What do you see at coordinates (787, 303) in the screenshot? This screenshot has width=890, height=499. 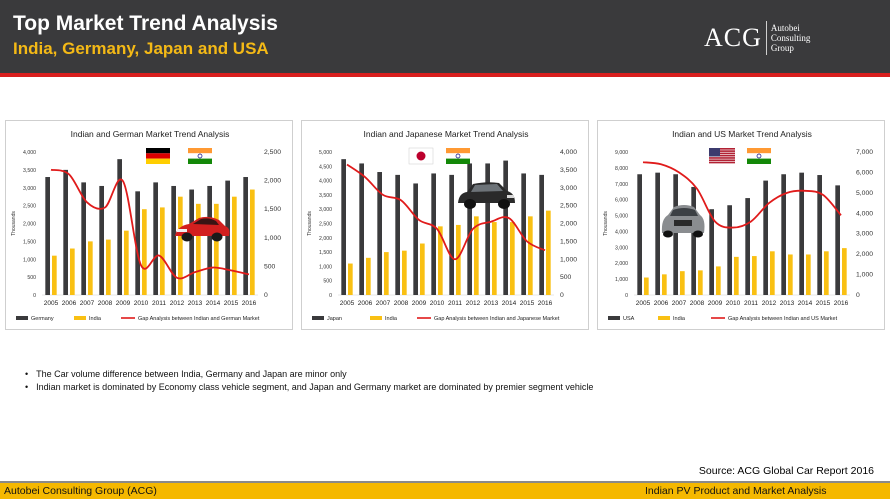 I see `x-tick-label: 2013` at bounding box center [787, 303].